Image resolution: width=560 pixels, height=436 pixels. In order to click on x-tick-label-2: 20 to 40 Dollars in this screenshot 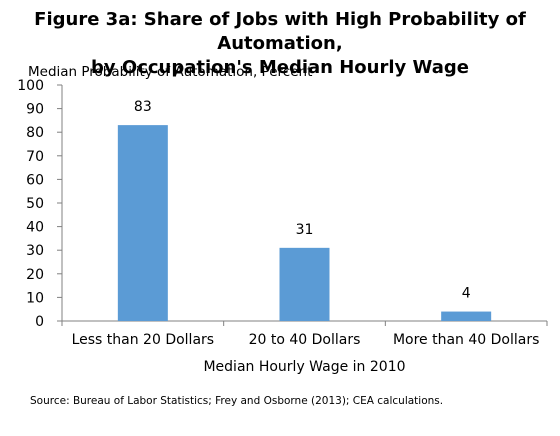, I will do `click(305, 340)`.